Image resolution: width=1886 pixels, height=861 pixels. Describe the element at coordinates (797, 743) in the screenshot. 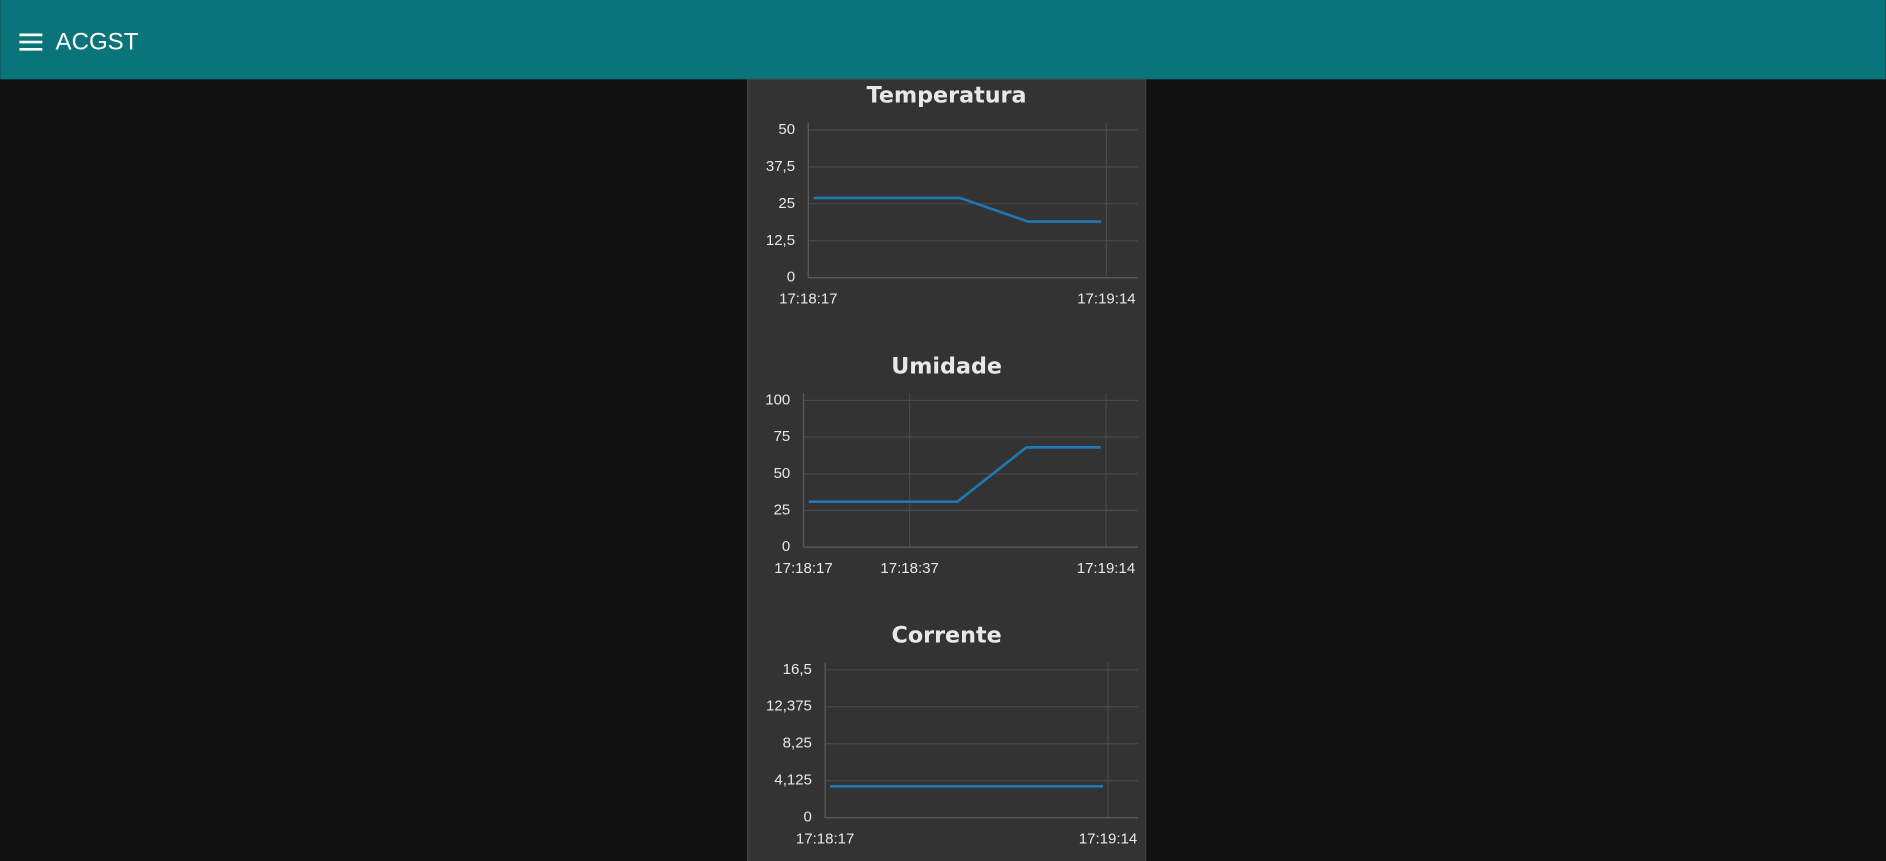

I see `y-tick-label: 8,25` at that location.